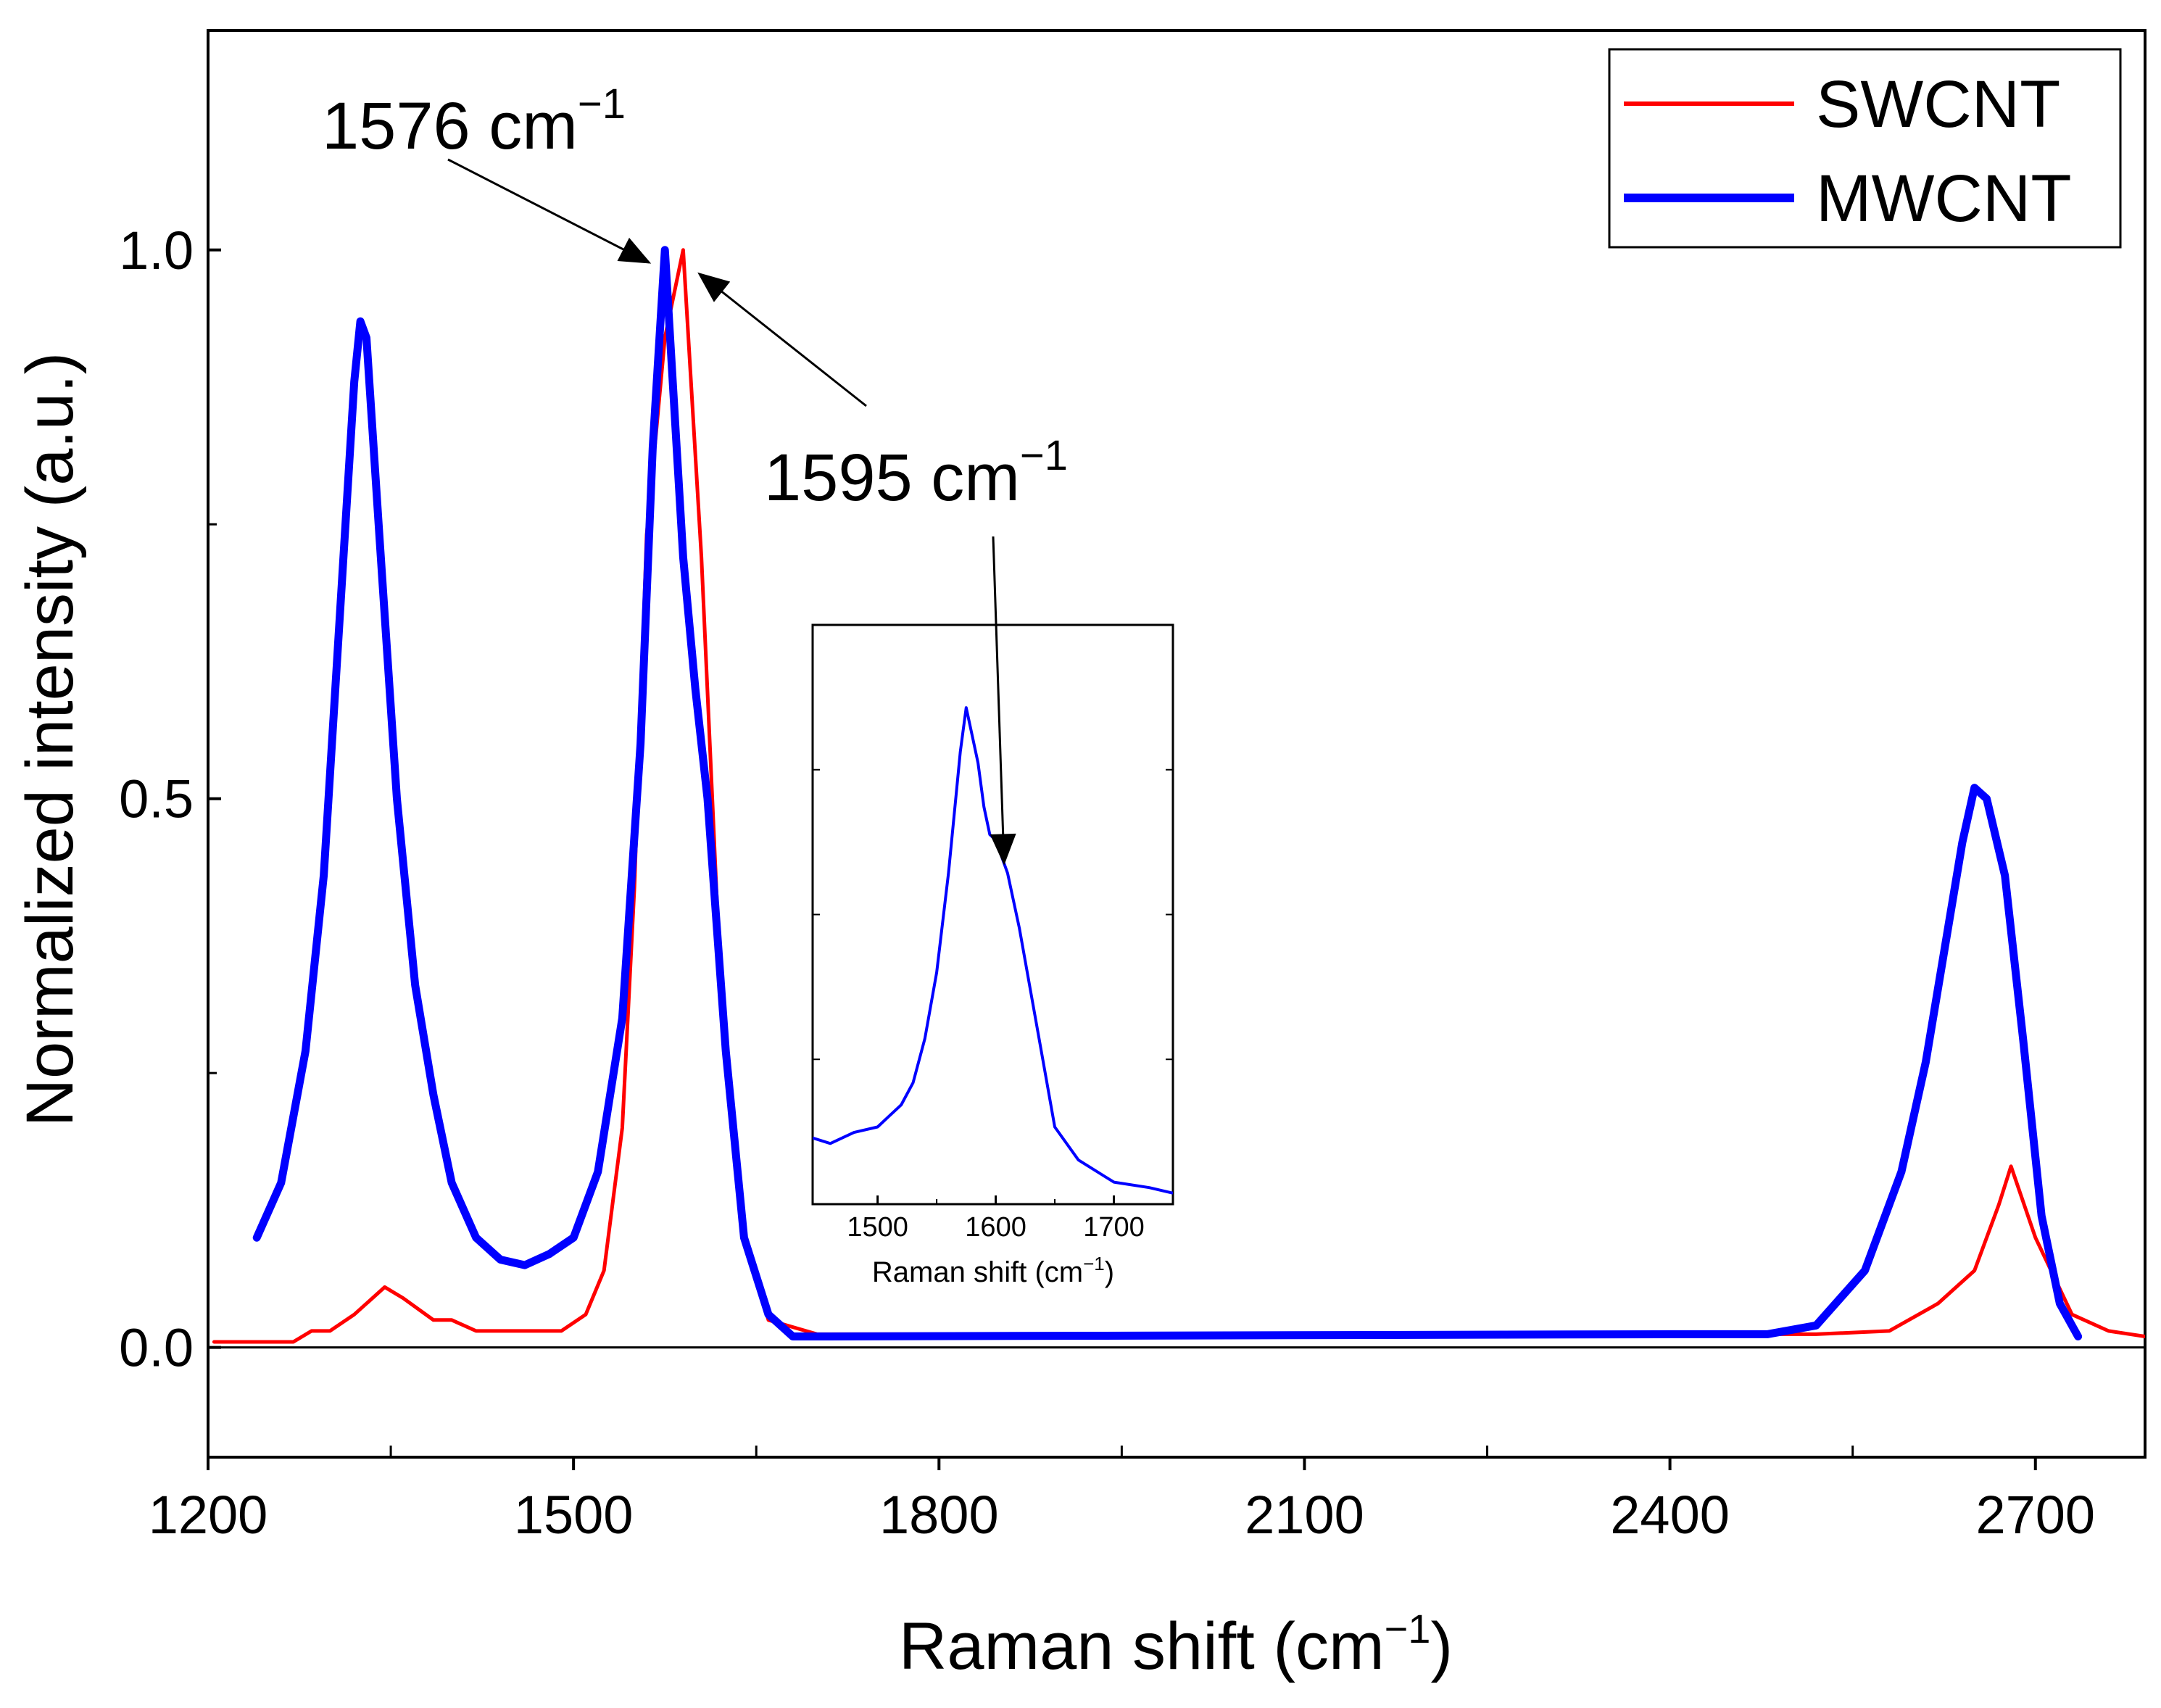 This screenshot has width=2161, height=1708. I want to click on annotation-1576: 1576 cm−1, so click(474, 121).